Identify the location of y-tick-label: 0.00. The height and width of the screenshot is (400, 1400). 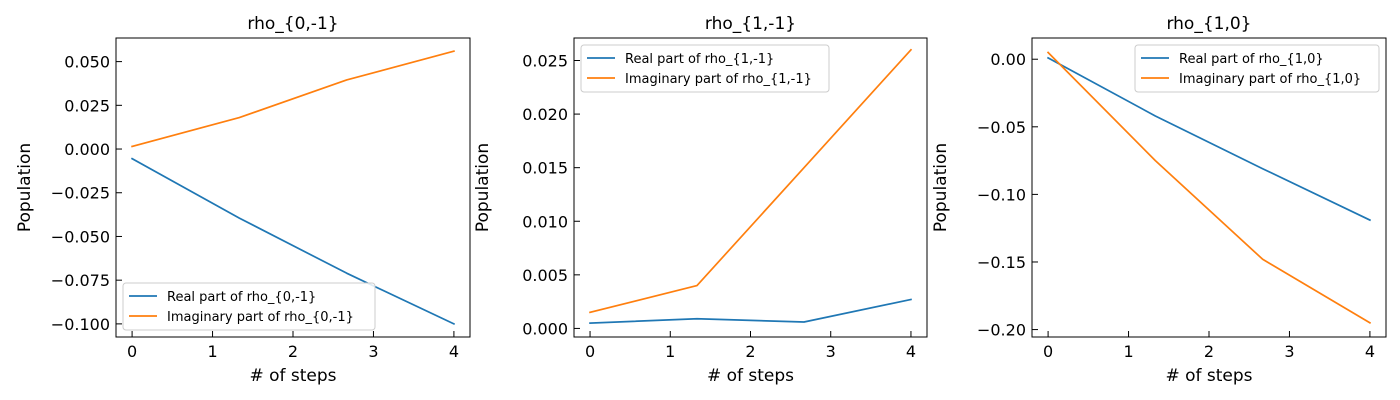
(1008, 59).